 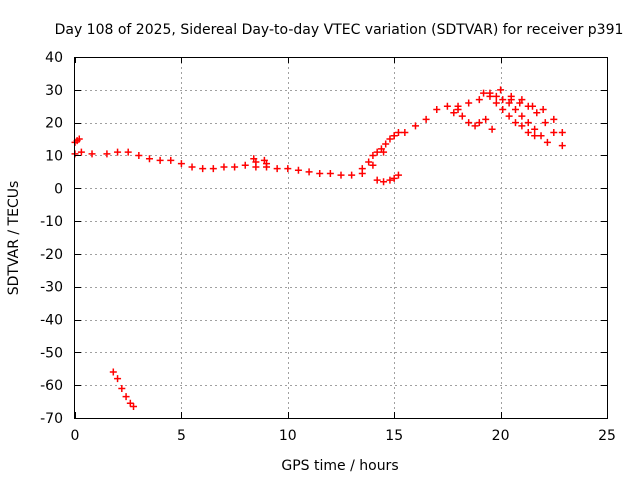 I want to click on y-tick-label: 20, so click(x=54, y=124).